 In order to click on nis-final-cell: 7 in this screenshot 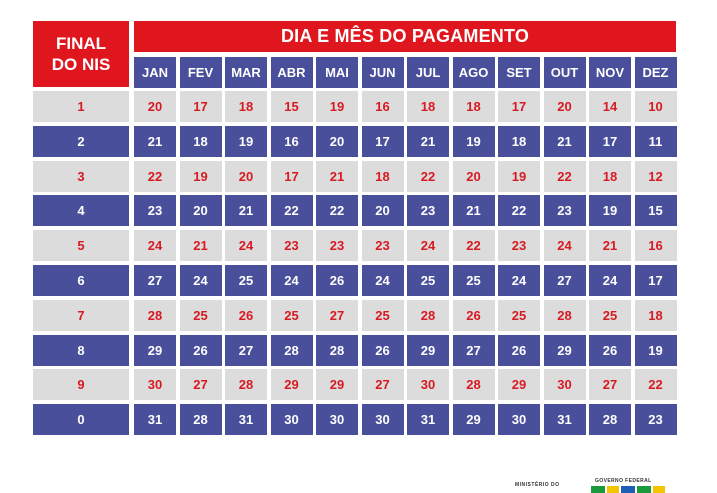, I will do `click(81, 315)`.